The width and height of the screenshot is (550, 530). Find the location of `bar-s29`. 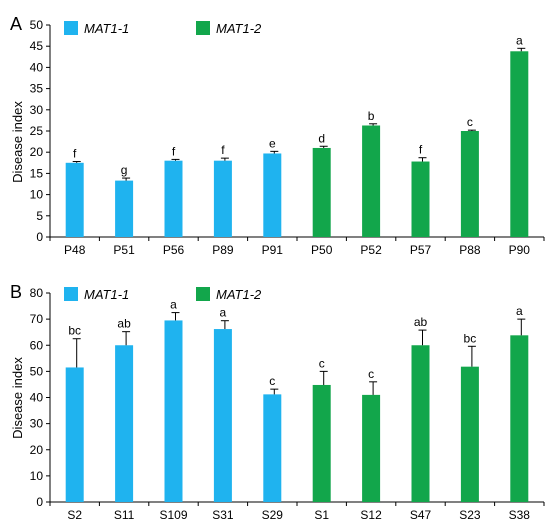

bar-s29 is located at coordinates (272, 448).